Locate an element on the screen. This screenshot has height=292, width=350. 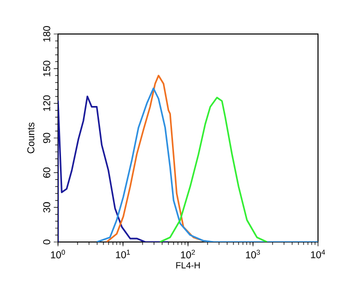
y-tick-label: 30 is located at coordinates (46, 207).